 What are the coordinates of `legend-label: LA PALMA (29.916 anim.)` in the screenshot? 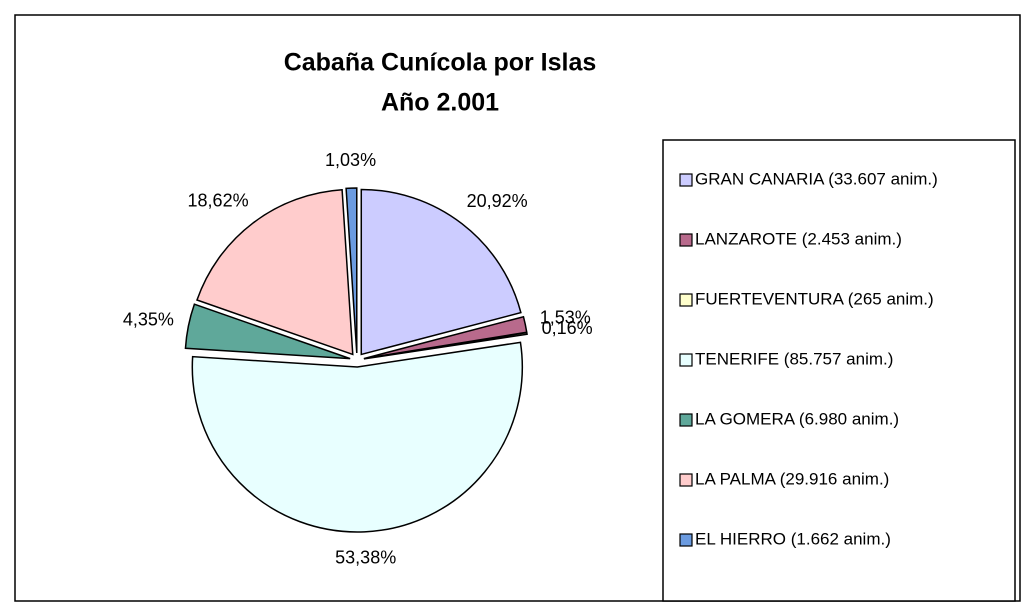 It's located at (792, 478).